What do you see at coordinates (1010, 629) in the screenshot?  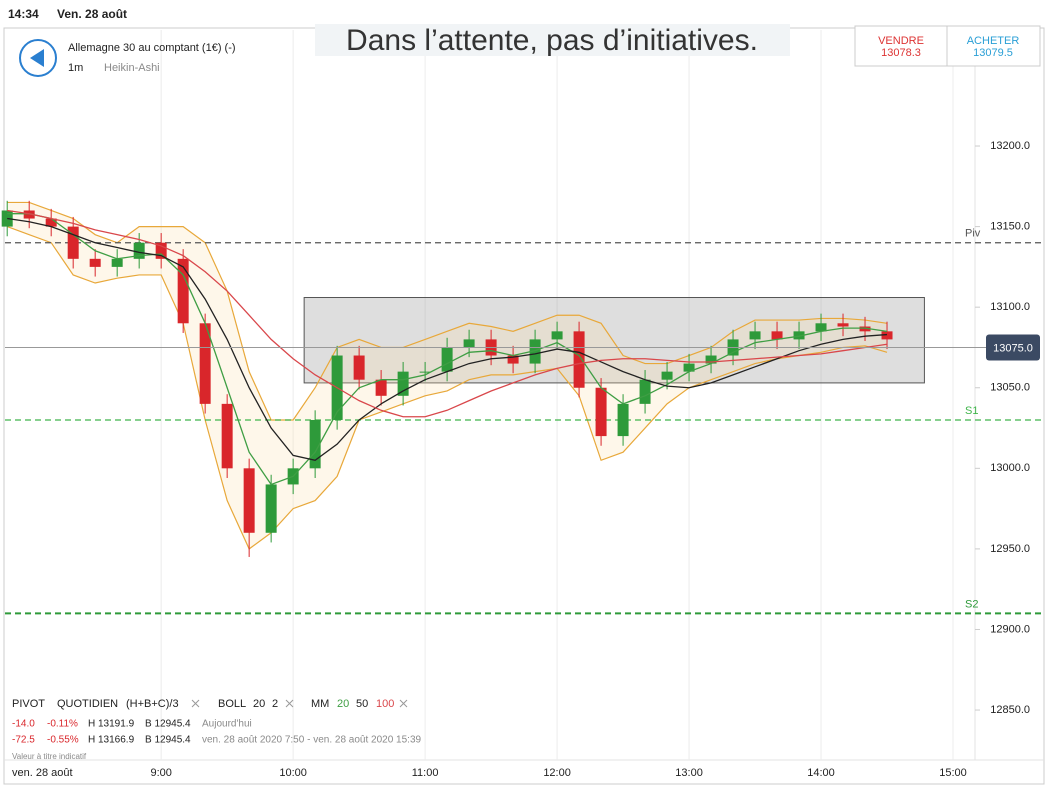 I see `y-tick-label: 12900.0` at bounding box center [1010, 629].